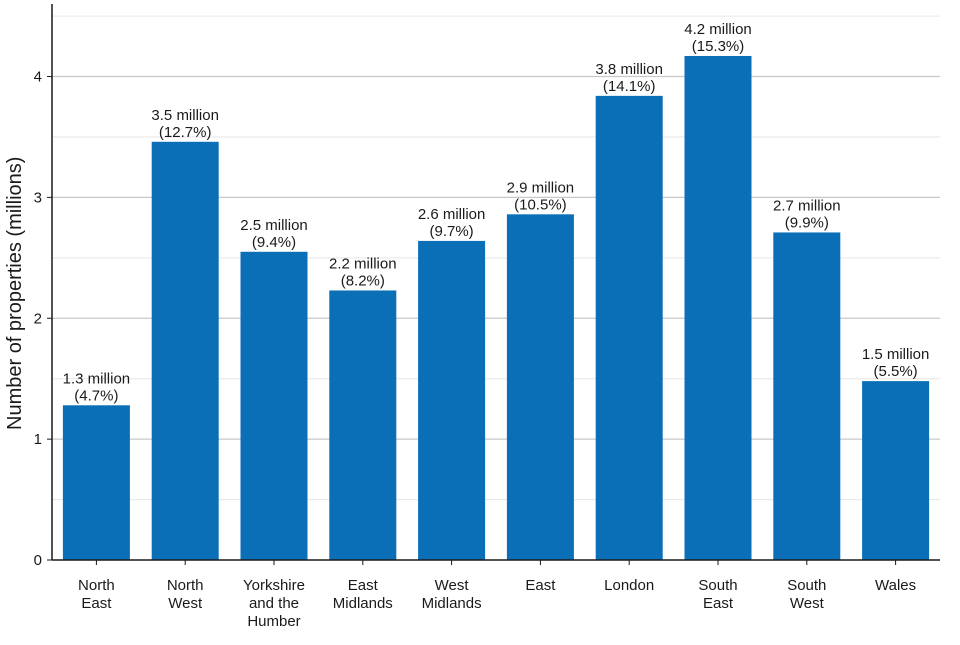 The height and width of the screenshot is (645, 960). I want to click on bar-value-label: 2.6 million (9.7%), so click(452, 223).